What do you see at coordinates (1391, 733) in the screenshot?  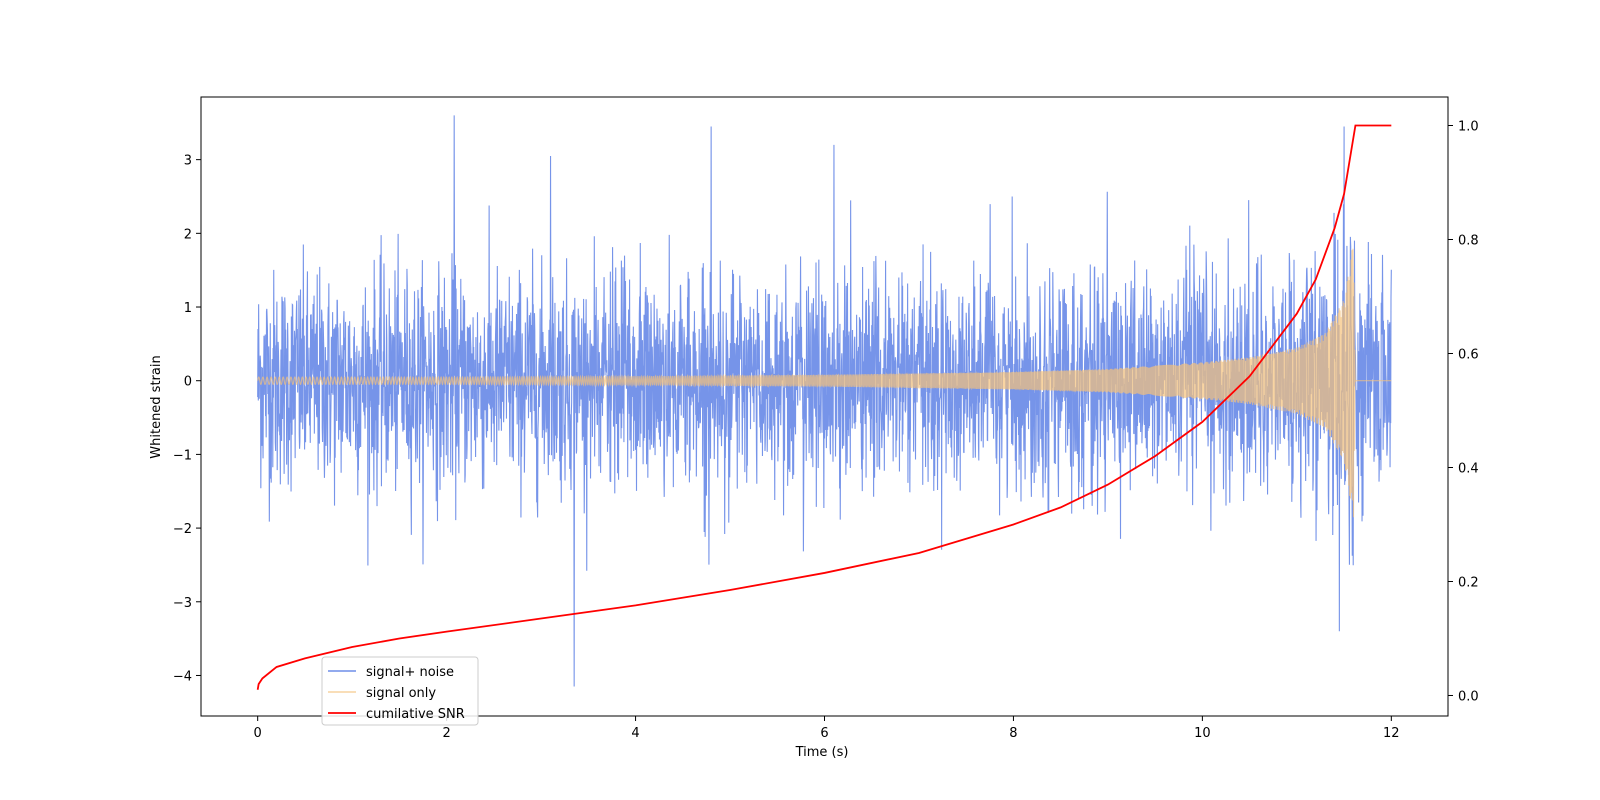 I see `x-tick-label: 12` at bounding box center [1391, 733].